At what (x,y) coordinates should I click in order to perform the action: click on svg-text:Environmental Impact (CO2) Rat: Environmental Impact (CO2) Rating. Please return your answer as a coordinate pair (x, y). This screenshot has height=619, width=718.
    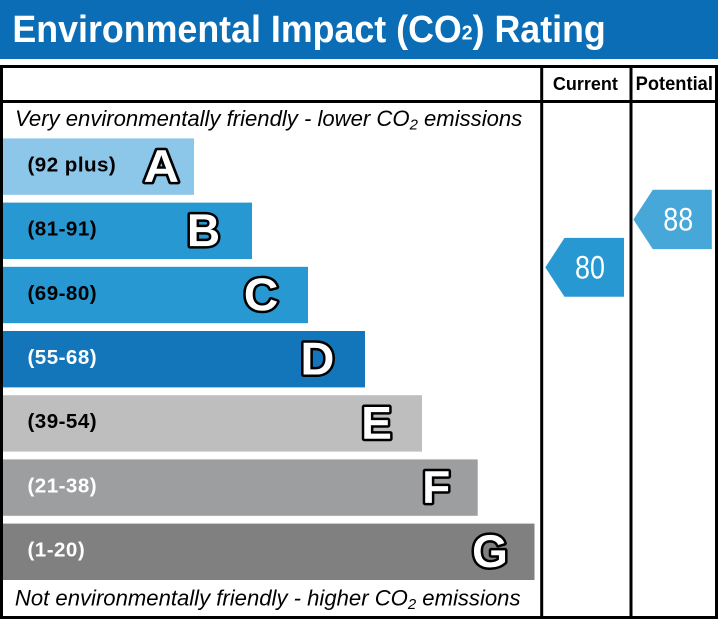
    Looking at the image, I should click on (308, 29).